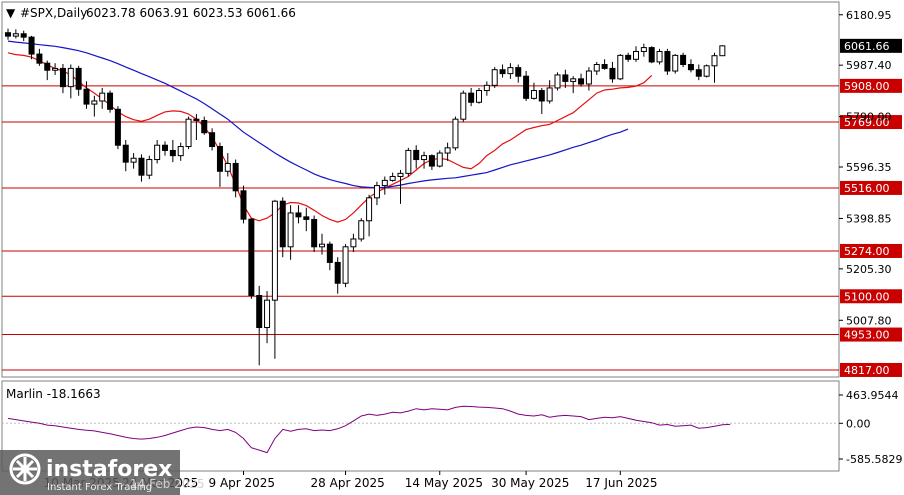 Image resolution: width=904 pixels, height=495 pixels. I want to click on time-tick-label: 28 Apr 2025, so click(348, 483).